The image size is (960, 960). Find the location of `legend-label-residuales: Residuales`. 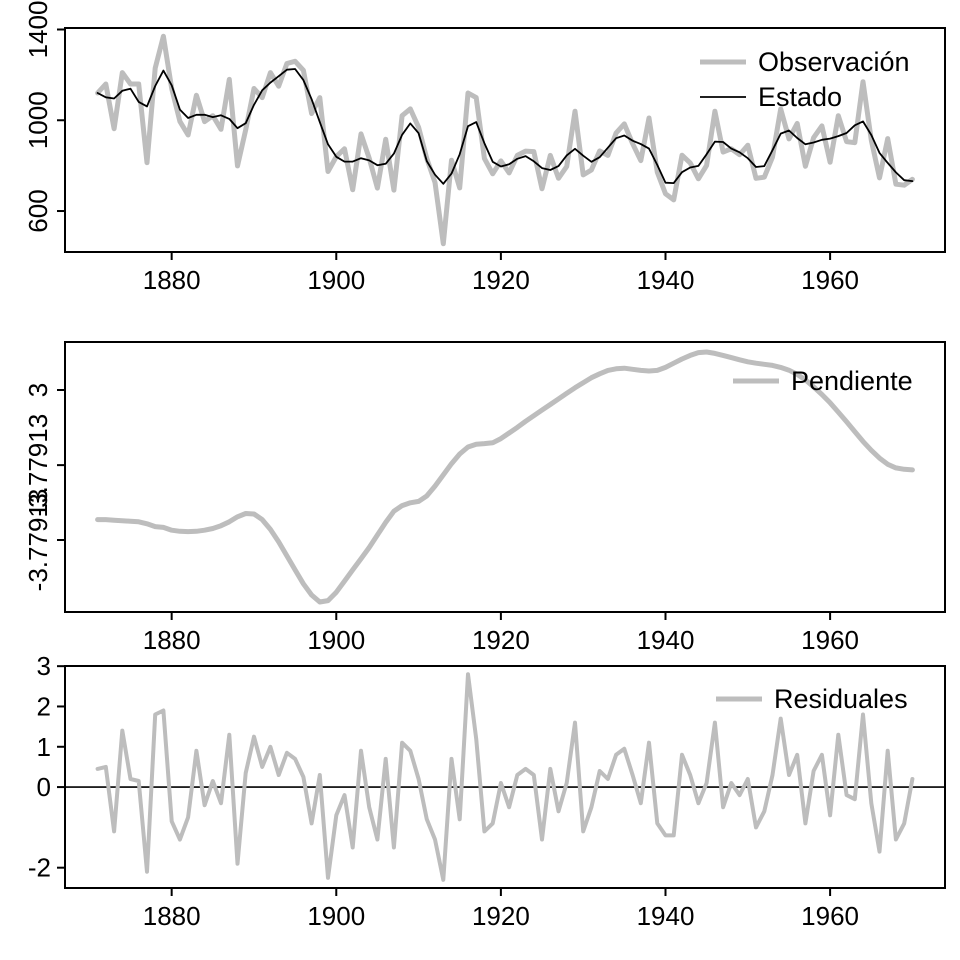

legend-label-residuales: Residuales is located at coordinates (841, 699).